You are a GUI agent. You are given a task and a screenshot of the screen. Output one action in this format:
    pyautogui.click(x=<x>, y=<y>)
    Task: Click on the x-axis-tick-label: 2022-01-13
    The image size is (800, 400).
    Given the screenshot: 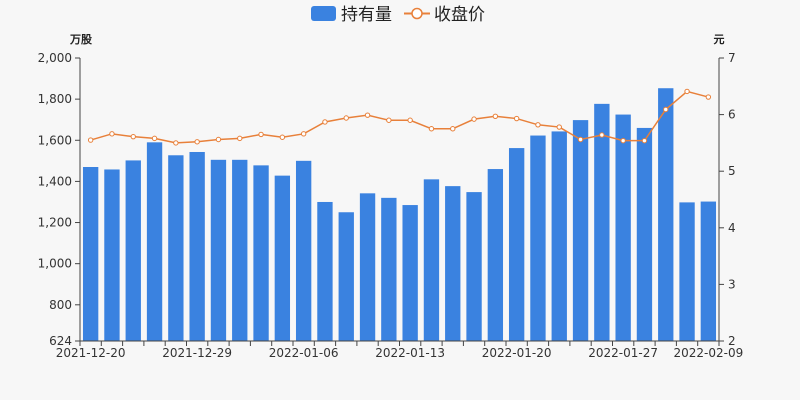 What is the action you would take?
    pyautogui.click(x=410, y=353)
    